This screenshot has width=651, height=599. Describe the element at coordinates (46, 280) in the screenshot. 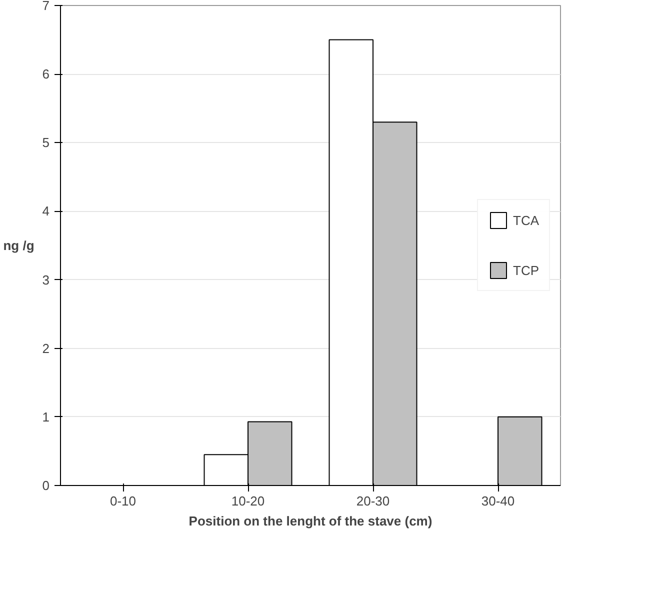

I see `y-tick-label: 3` at that location.